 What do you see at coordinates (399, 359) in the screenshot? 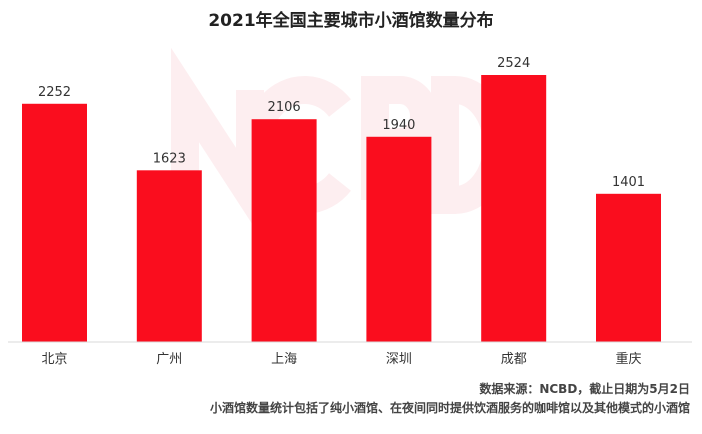
I see `x-tick-label: 深圳` at bounding box center [399, 359].